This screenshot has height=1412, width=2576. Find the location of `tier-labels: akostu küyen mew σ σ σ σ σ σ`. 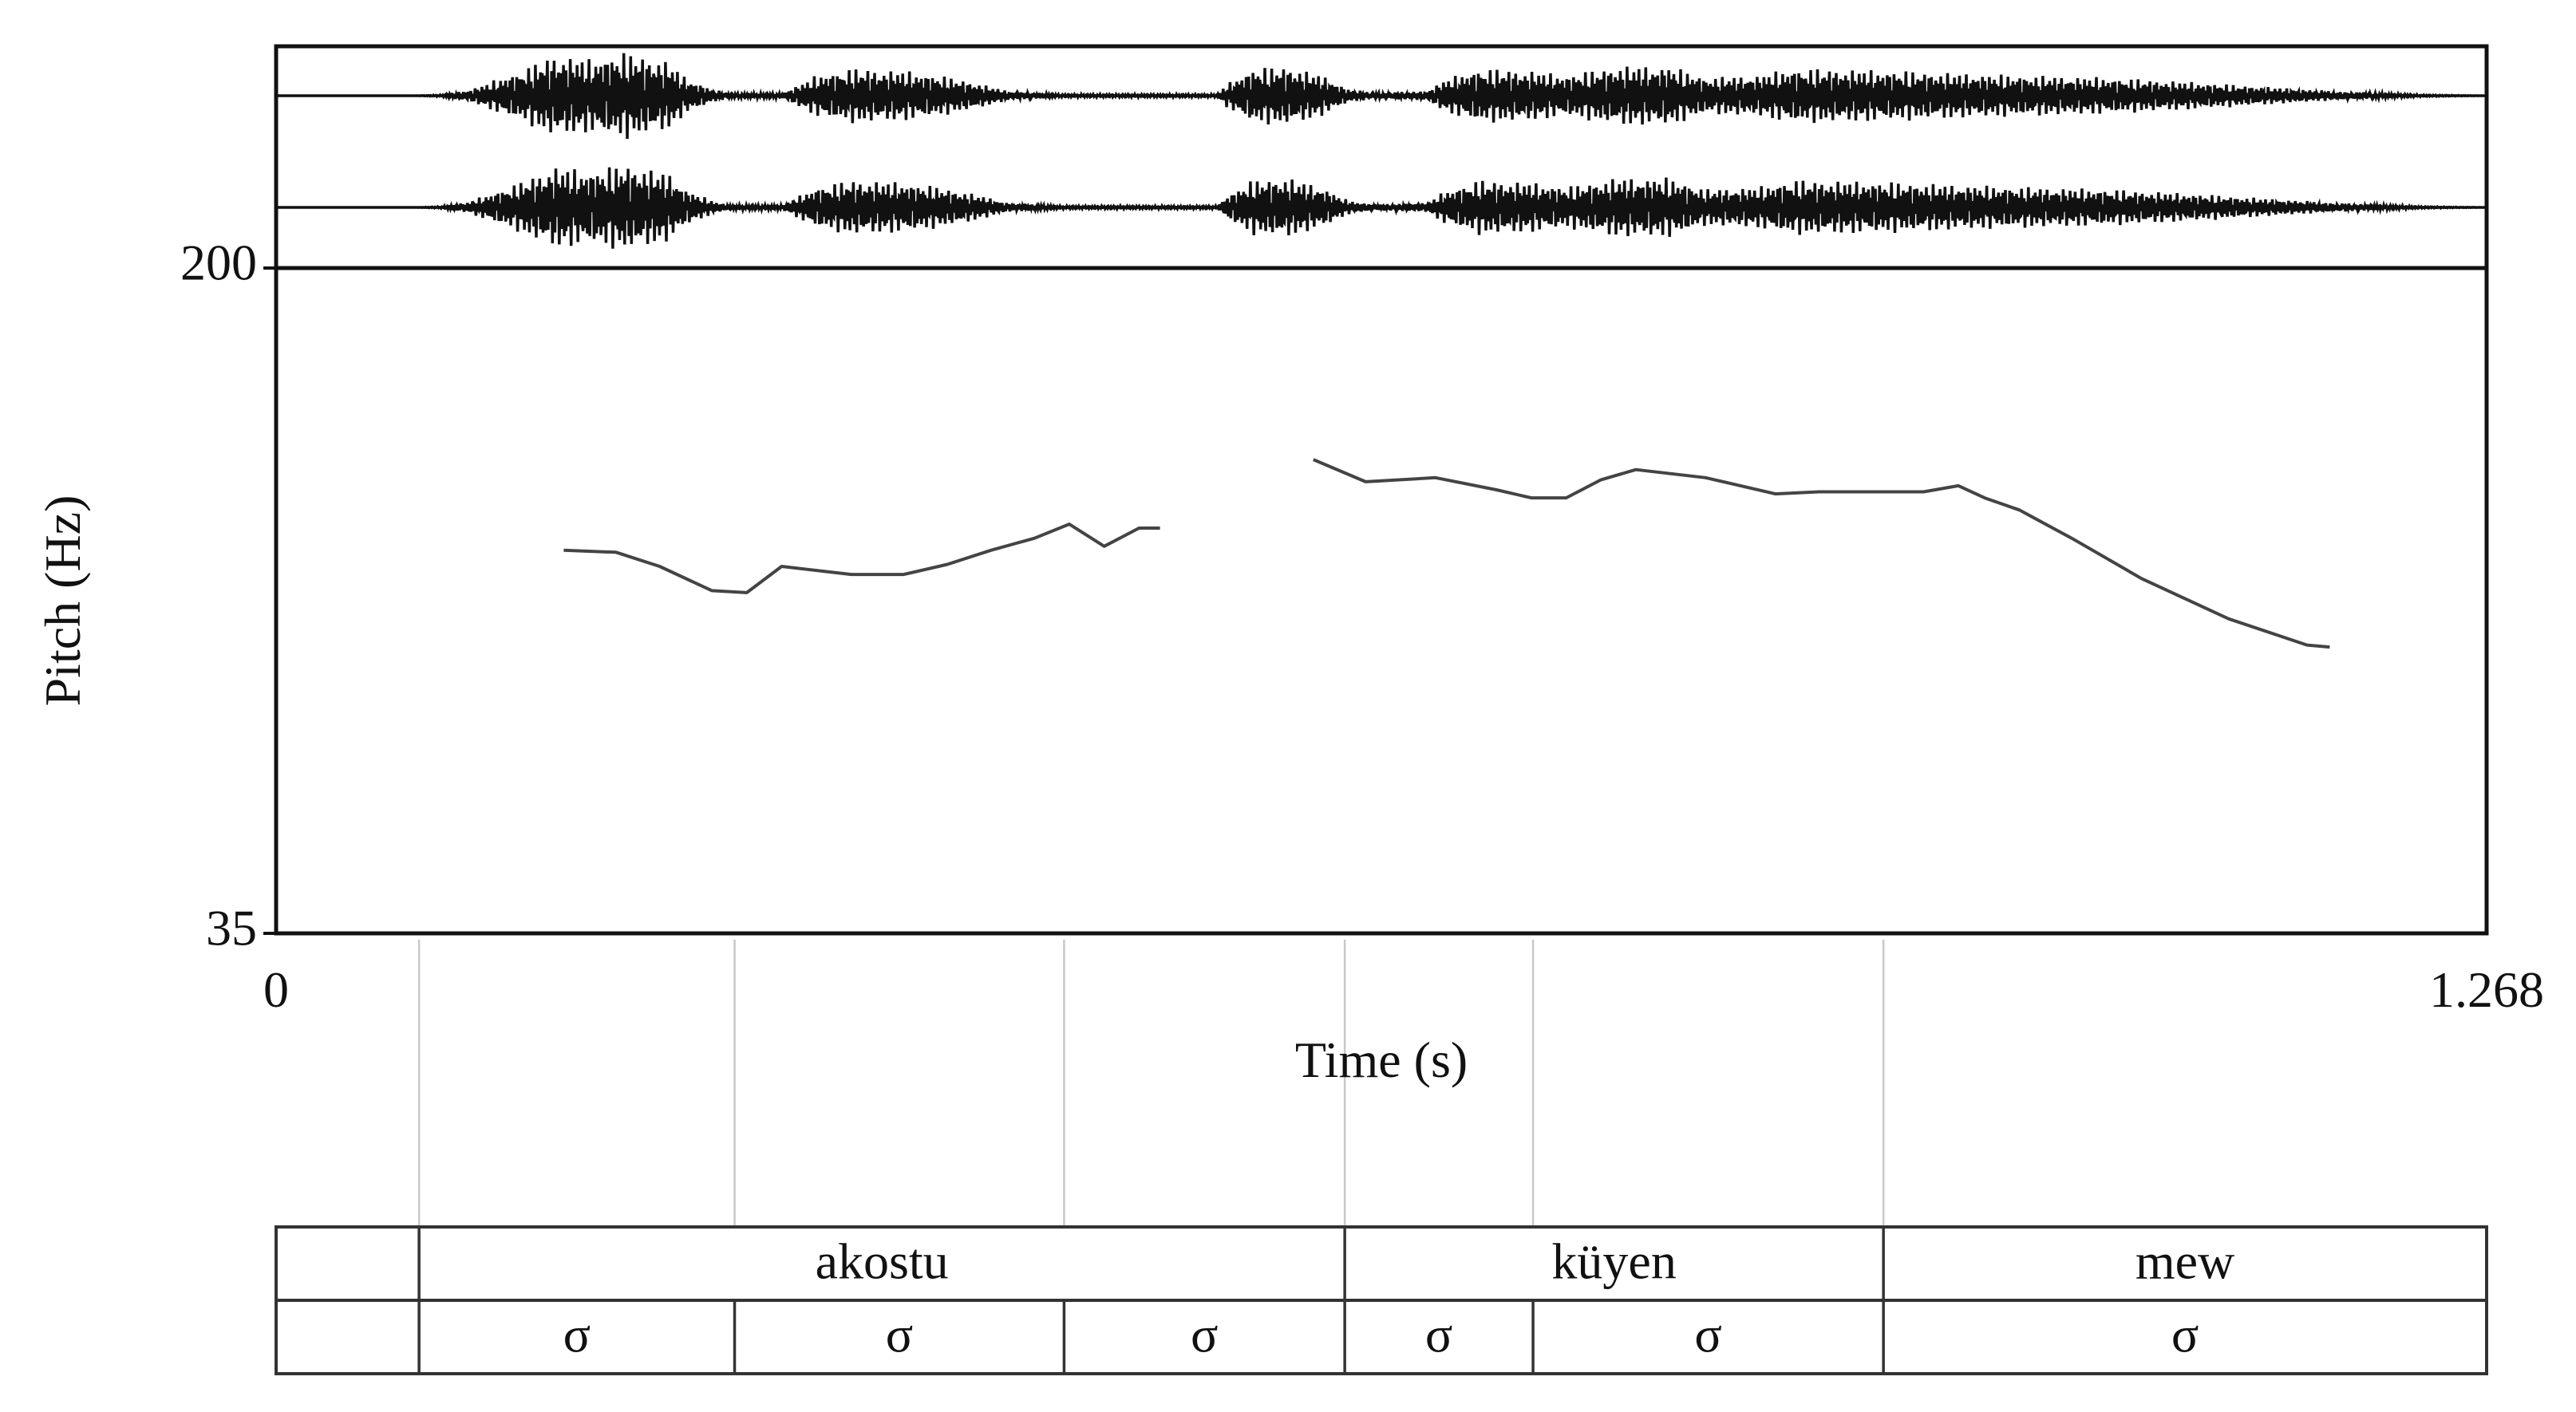

tier-labels: akostu küyen mew σ σ σ σ σ σ is located at coordinates (1399, 1298).